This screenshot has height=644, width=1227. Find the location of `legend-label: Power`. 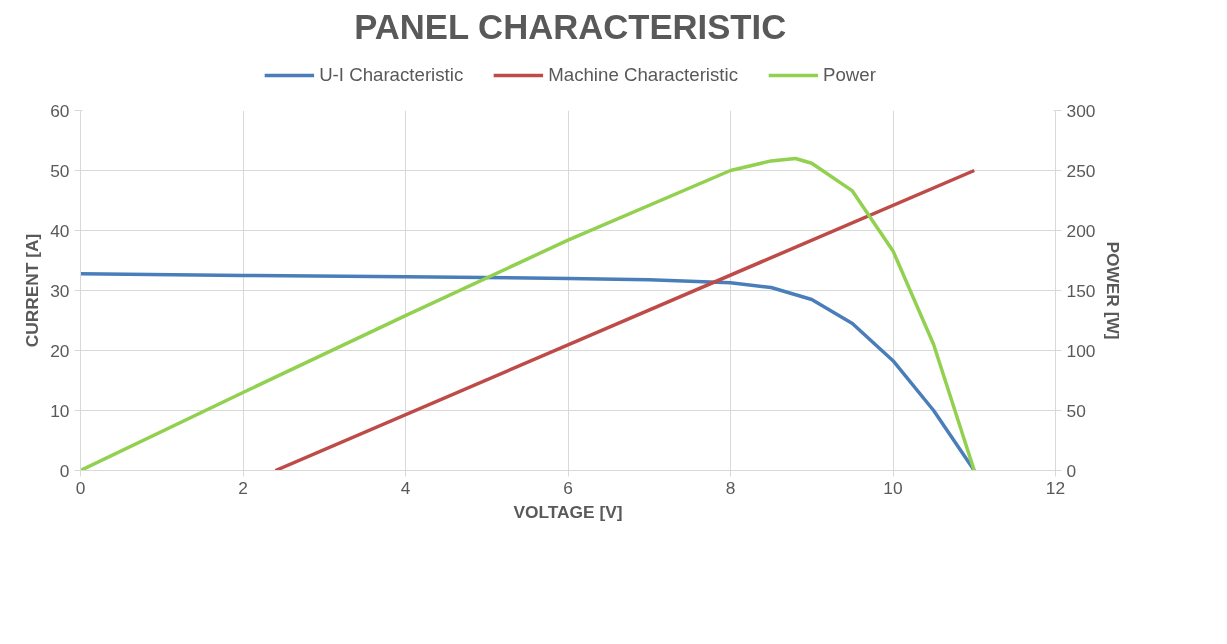

legend-label: Power is located at coordinates (849, 75).